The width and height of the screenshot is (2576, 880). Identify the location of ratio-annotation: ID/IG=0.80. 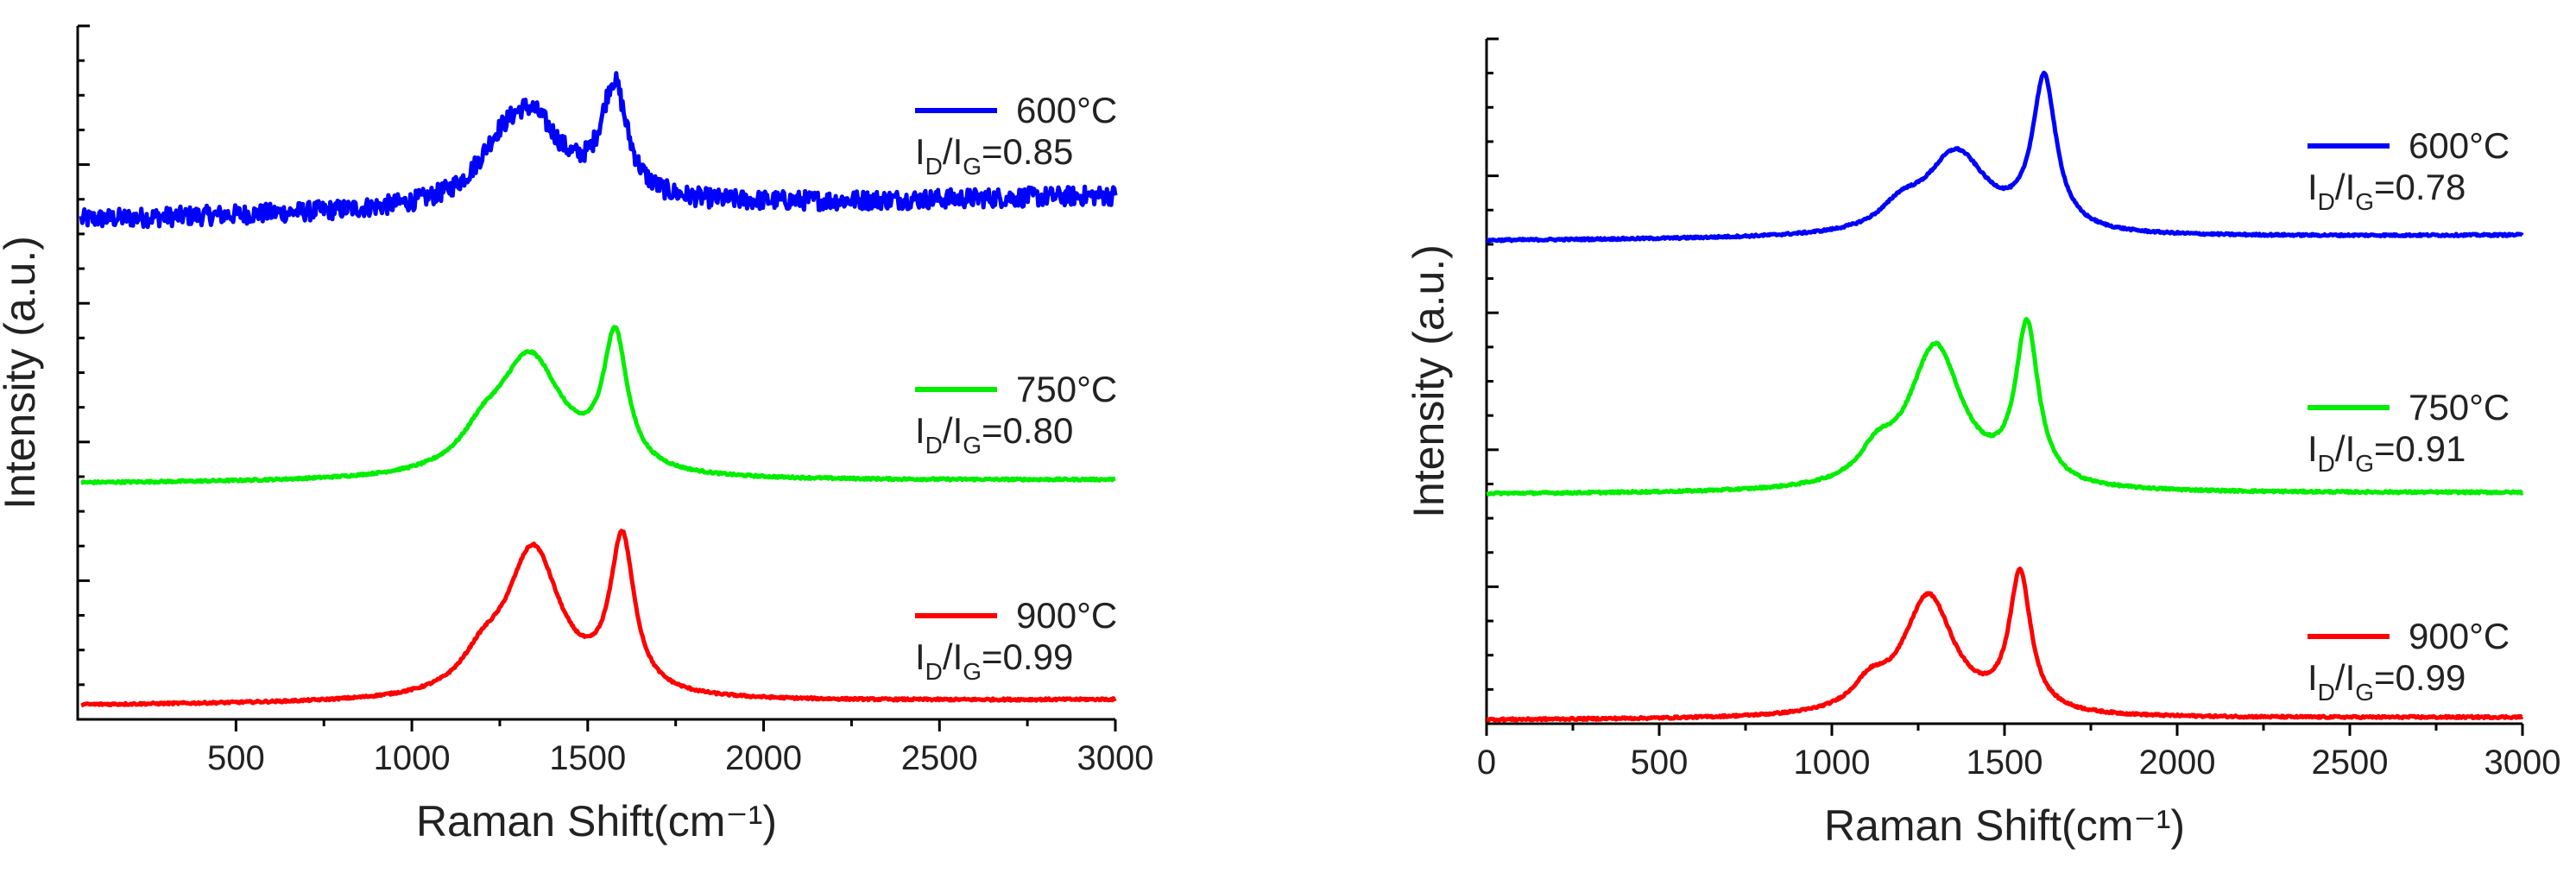
(994, 435).